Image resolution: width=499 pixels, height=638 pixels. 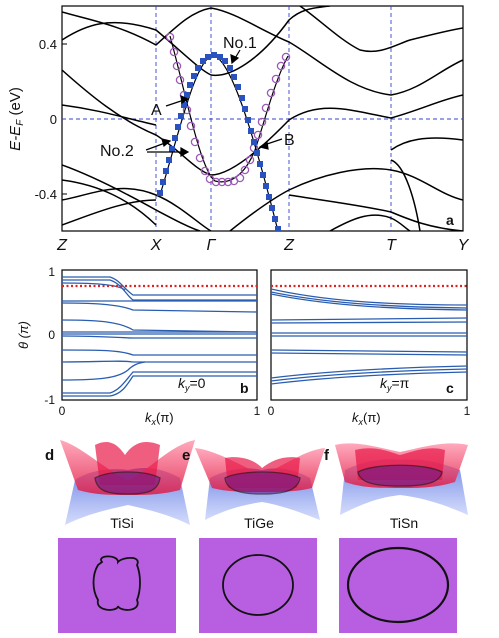 I want to click on annotation-no1: No.1, so click(x=240, y=43).